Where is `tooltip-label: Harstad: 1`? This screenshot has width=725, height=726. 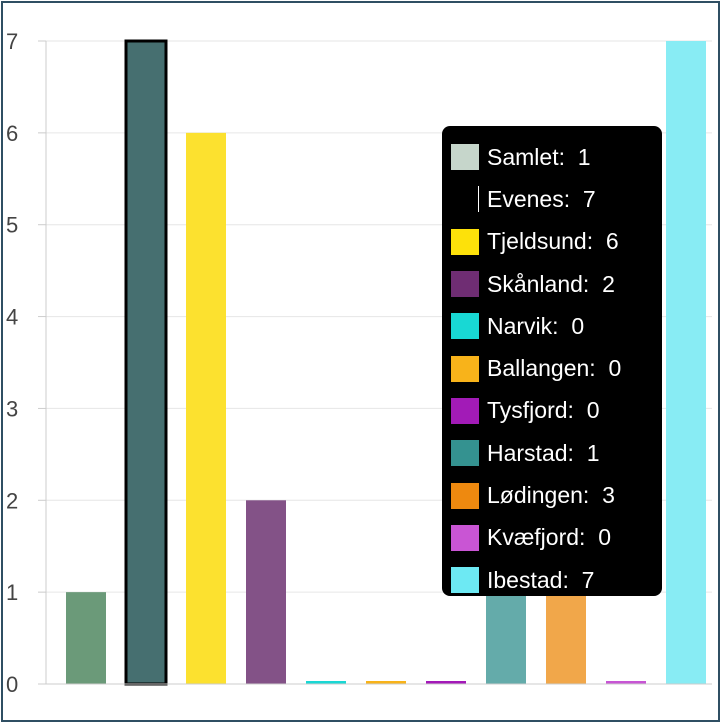 tooltip-label: Harstad: 1 is located at coordinates (543, 452).